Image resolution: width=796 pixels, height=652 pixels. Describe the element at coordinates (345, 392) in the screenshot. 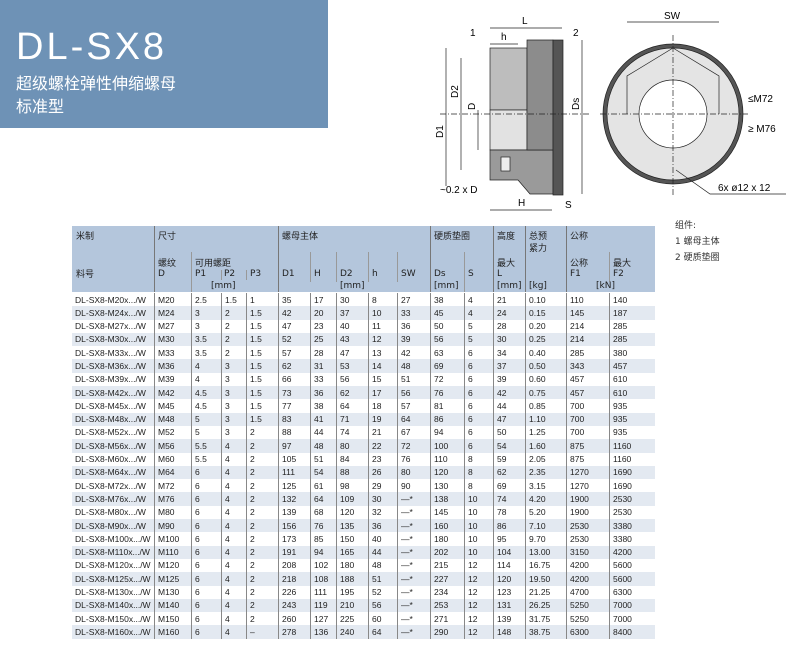

I see `cell-d2: 62` at that location.